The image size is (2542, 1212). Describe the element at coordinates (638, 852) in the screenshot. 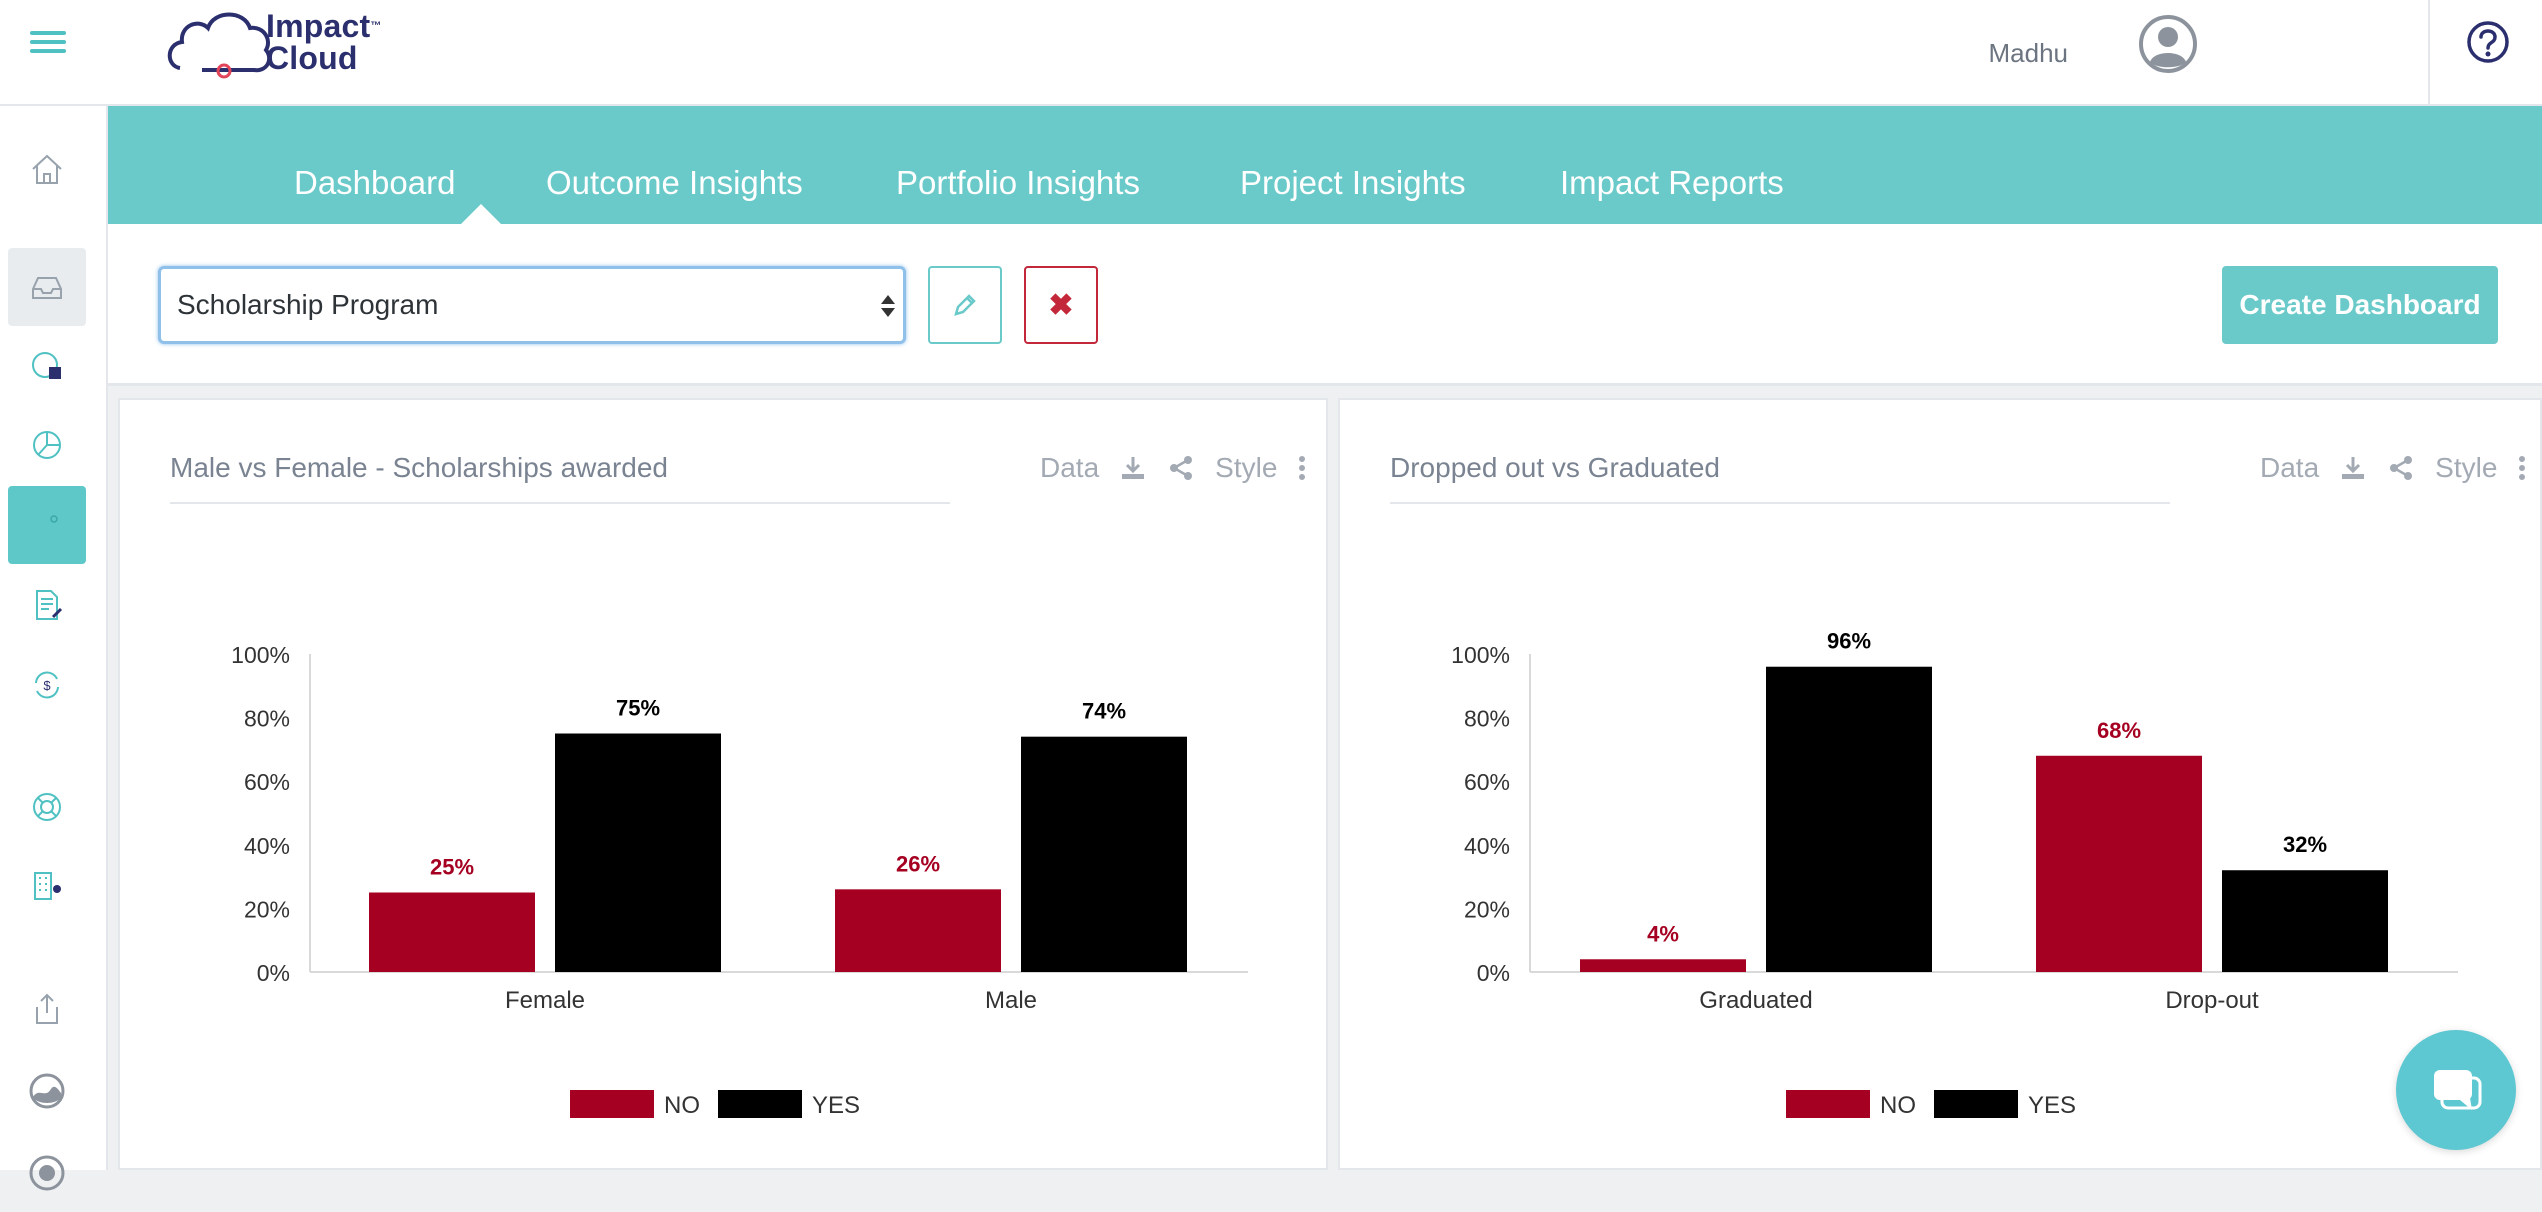

I see `bar-yes-female` at that location.